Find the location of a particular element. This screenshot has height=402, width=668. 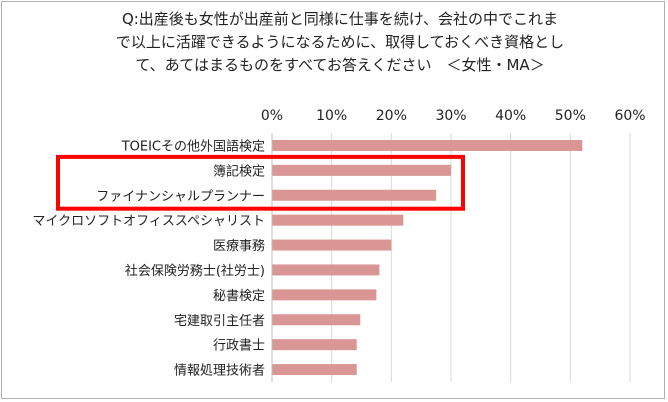

category-label-7: 宅建取引主任者 is located at coordinates (219, 321).